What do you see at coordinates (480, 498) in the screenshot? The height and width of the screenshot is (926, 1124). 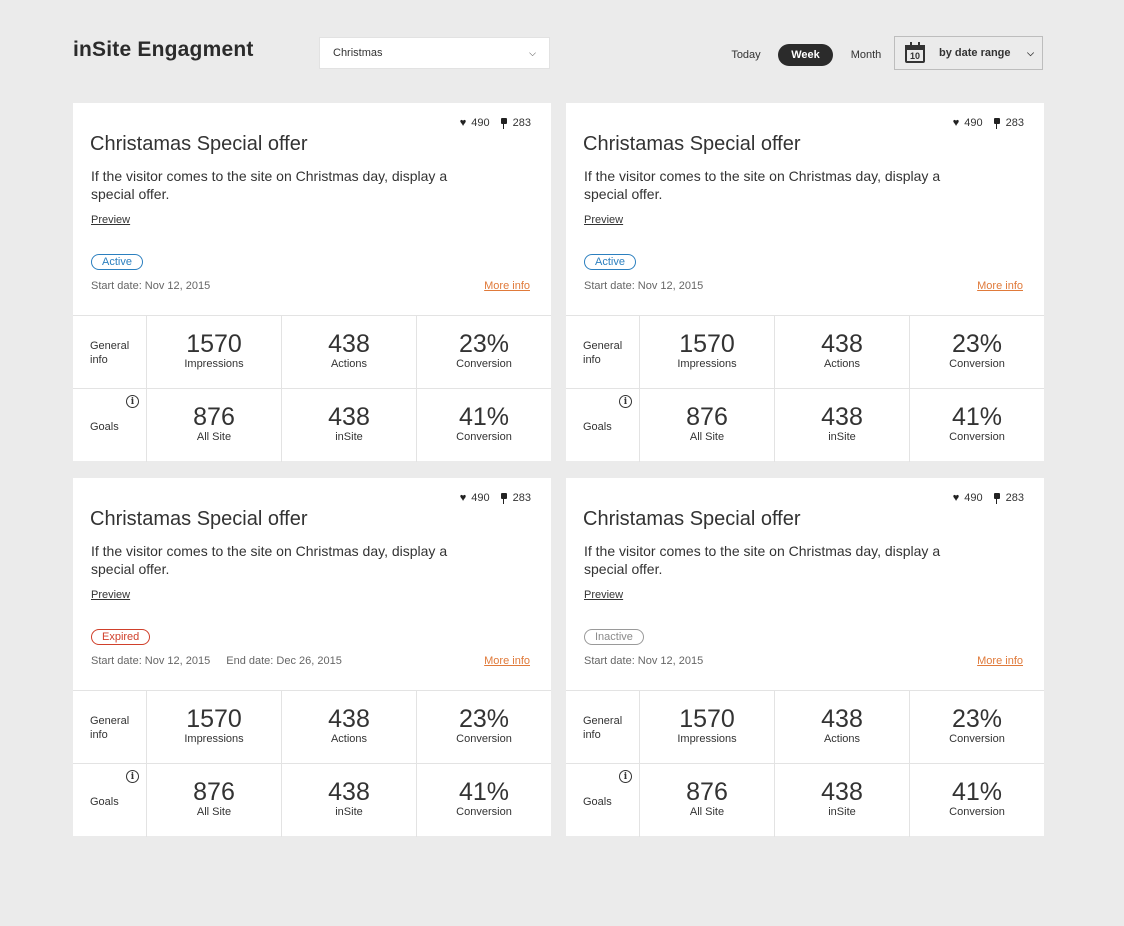 I see `likes-count: 490` at bounding box center [480, 498].